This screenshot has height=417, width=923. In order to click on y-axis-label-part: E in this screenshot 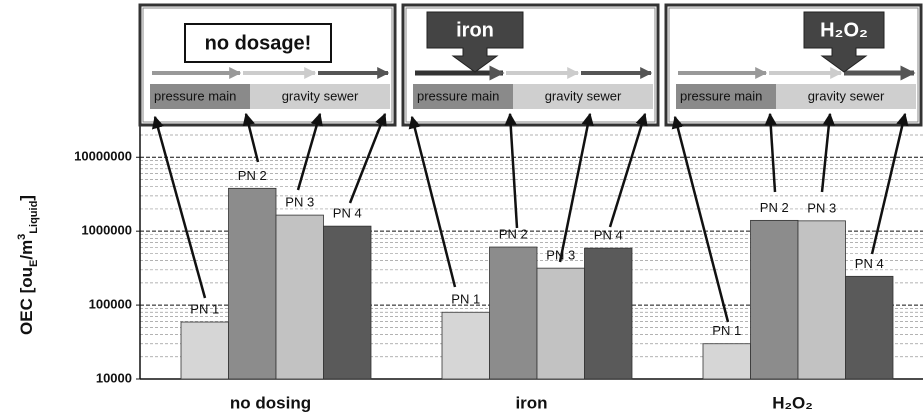, I will do `click(34, 263)`.